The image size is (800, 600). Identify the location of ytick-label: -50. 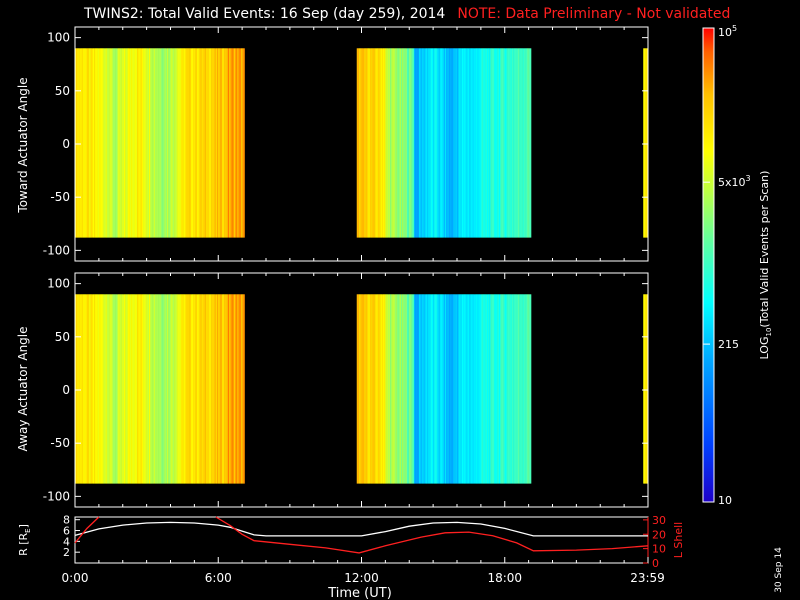
(60, 197).